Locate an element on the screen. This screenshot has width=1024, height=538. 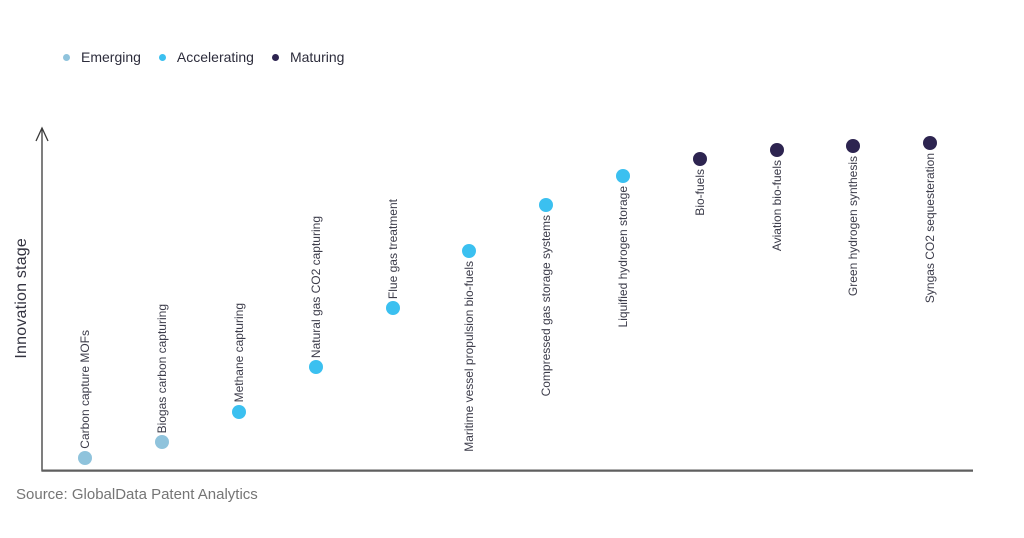
data-point-label: Methane capturing is located at coordinates (238, 353).